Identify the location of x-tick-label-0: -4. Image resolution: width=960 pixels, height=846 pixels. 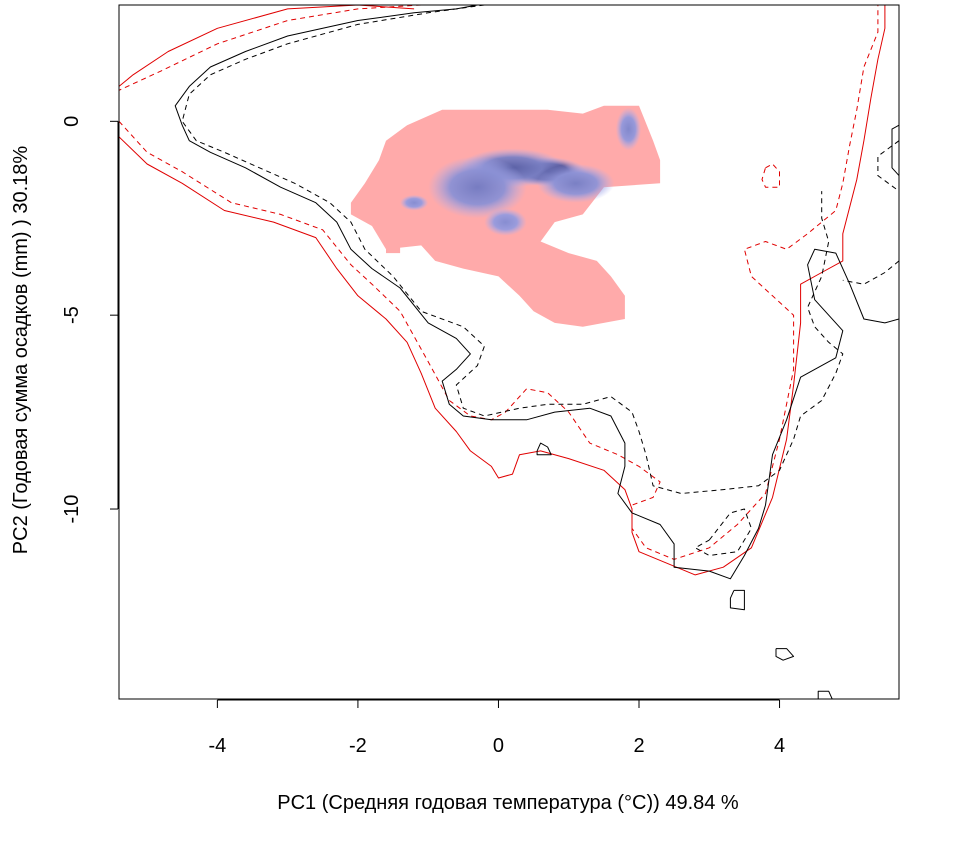
(217, 746).